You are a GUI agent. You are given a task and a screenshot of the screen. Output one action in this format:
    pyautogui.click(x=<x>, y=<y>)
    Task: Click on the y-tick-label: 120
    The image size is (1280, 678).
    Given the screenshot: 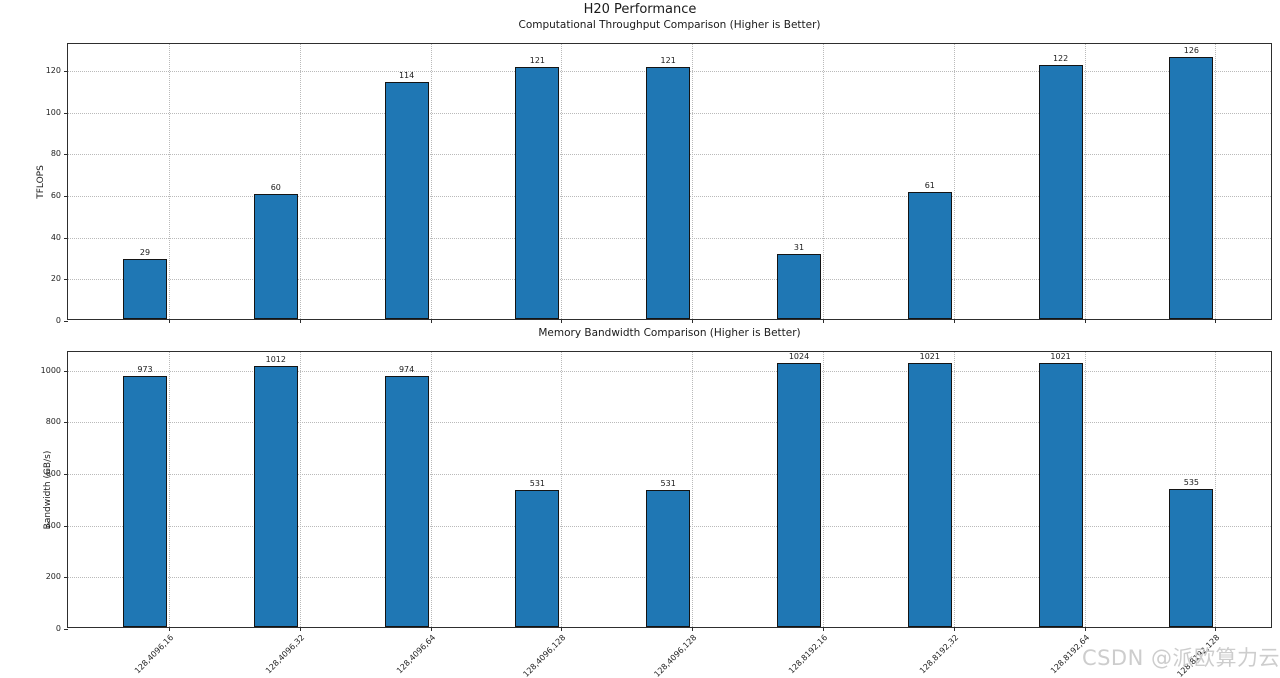 What is the action you would take?
    pyautogui.click(x=53, y=71)
    